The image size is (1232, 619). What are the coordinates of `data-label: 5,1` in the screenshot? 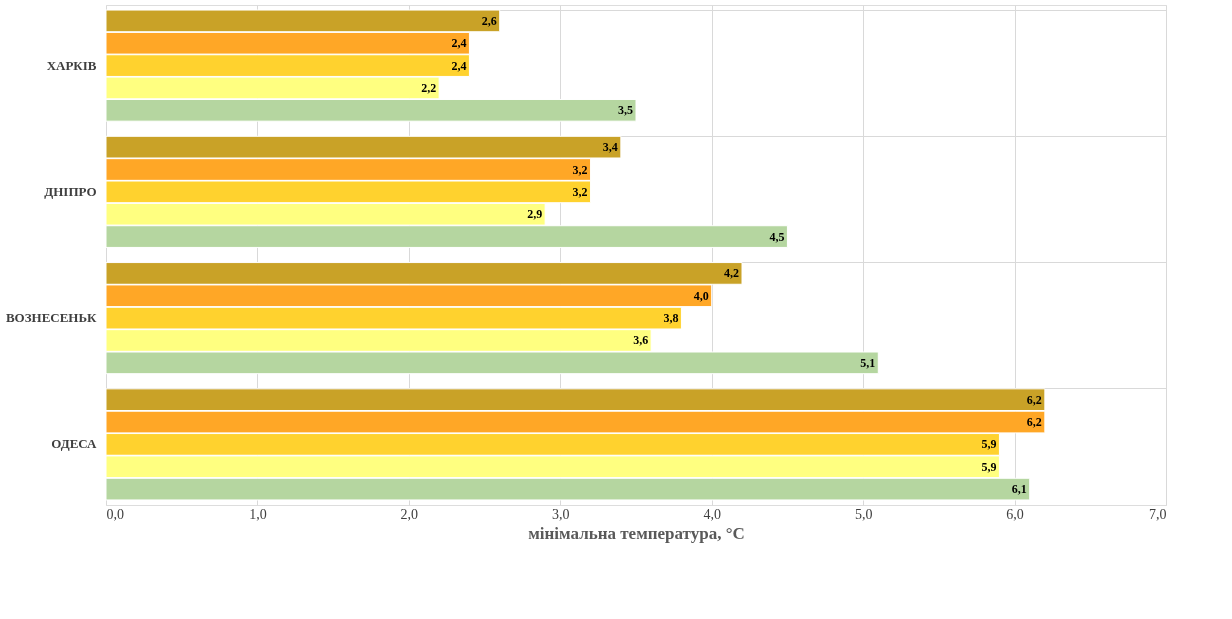 It's located at (868, 362).